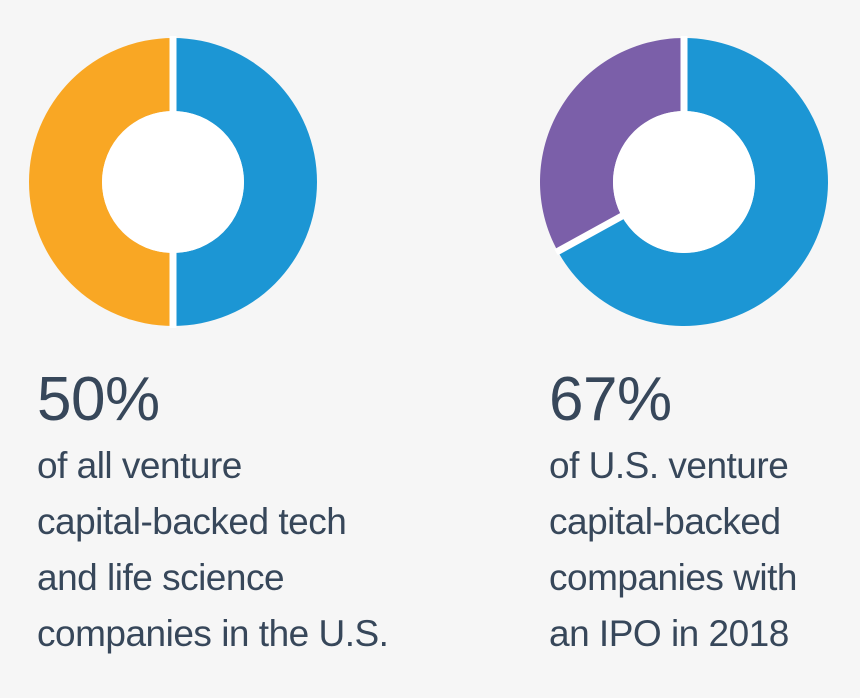 This screenshot has height=698, width=860. I want to click on donut-chart-left, so click(173, 182).